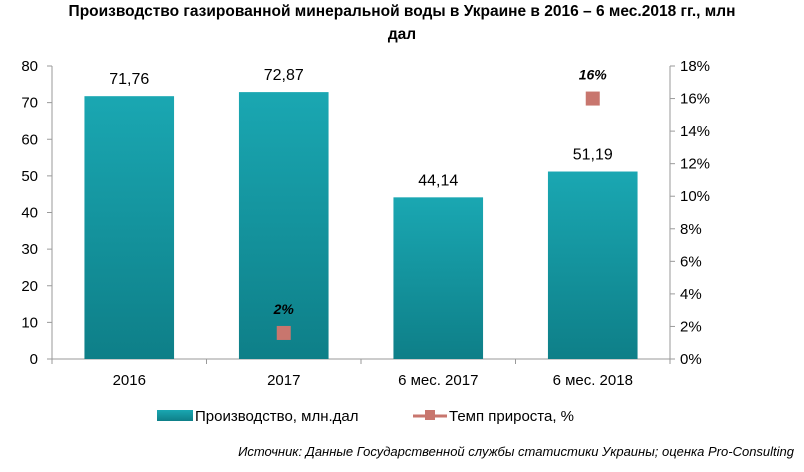 The image size is (804, 472). What do you see at coordinates (277, 416) in the screenshot?
I see `legend-label-production: Производство, млн.дал` at bounding box center [277, 416].